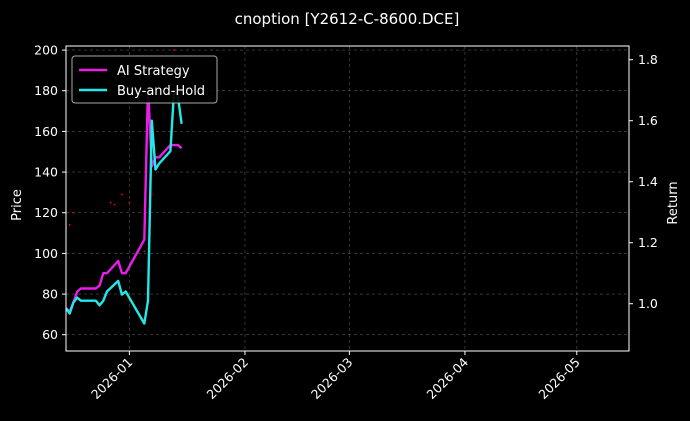 The width and height of the screenshot is (690, 421). Describe the element at coordinates (648, 181) in the screenshot. I see `y2-tick-label: 1.4` at that location.